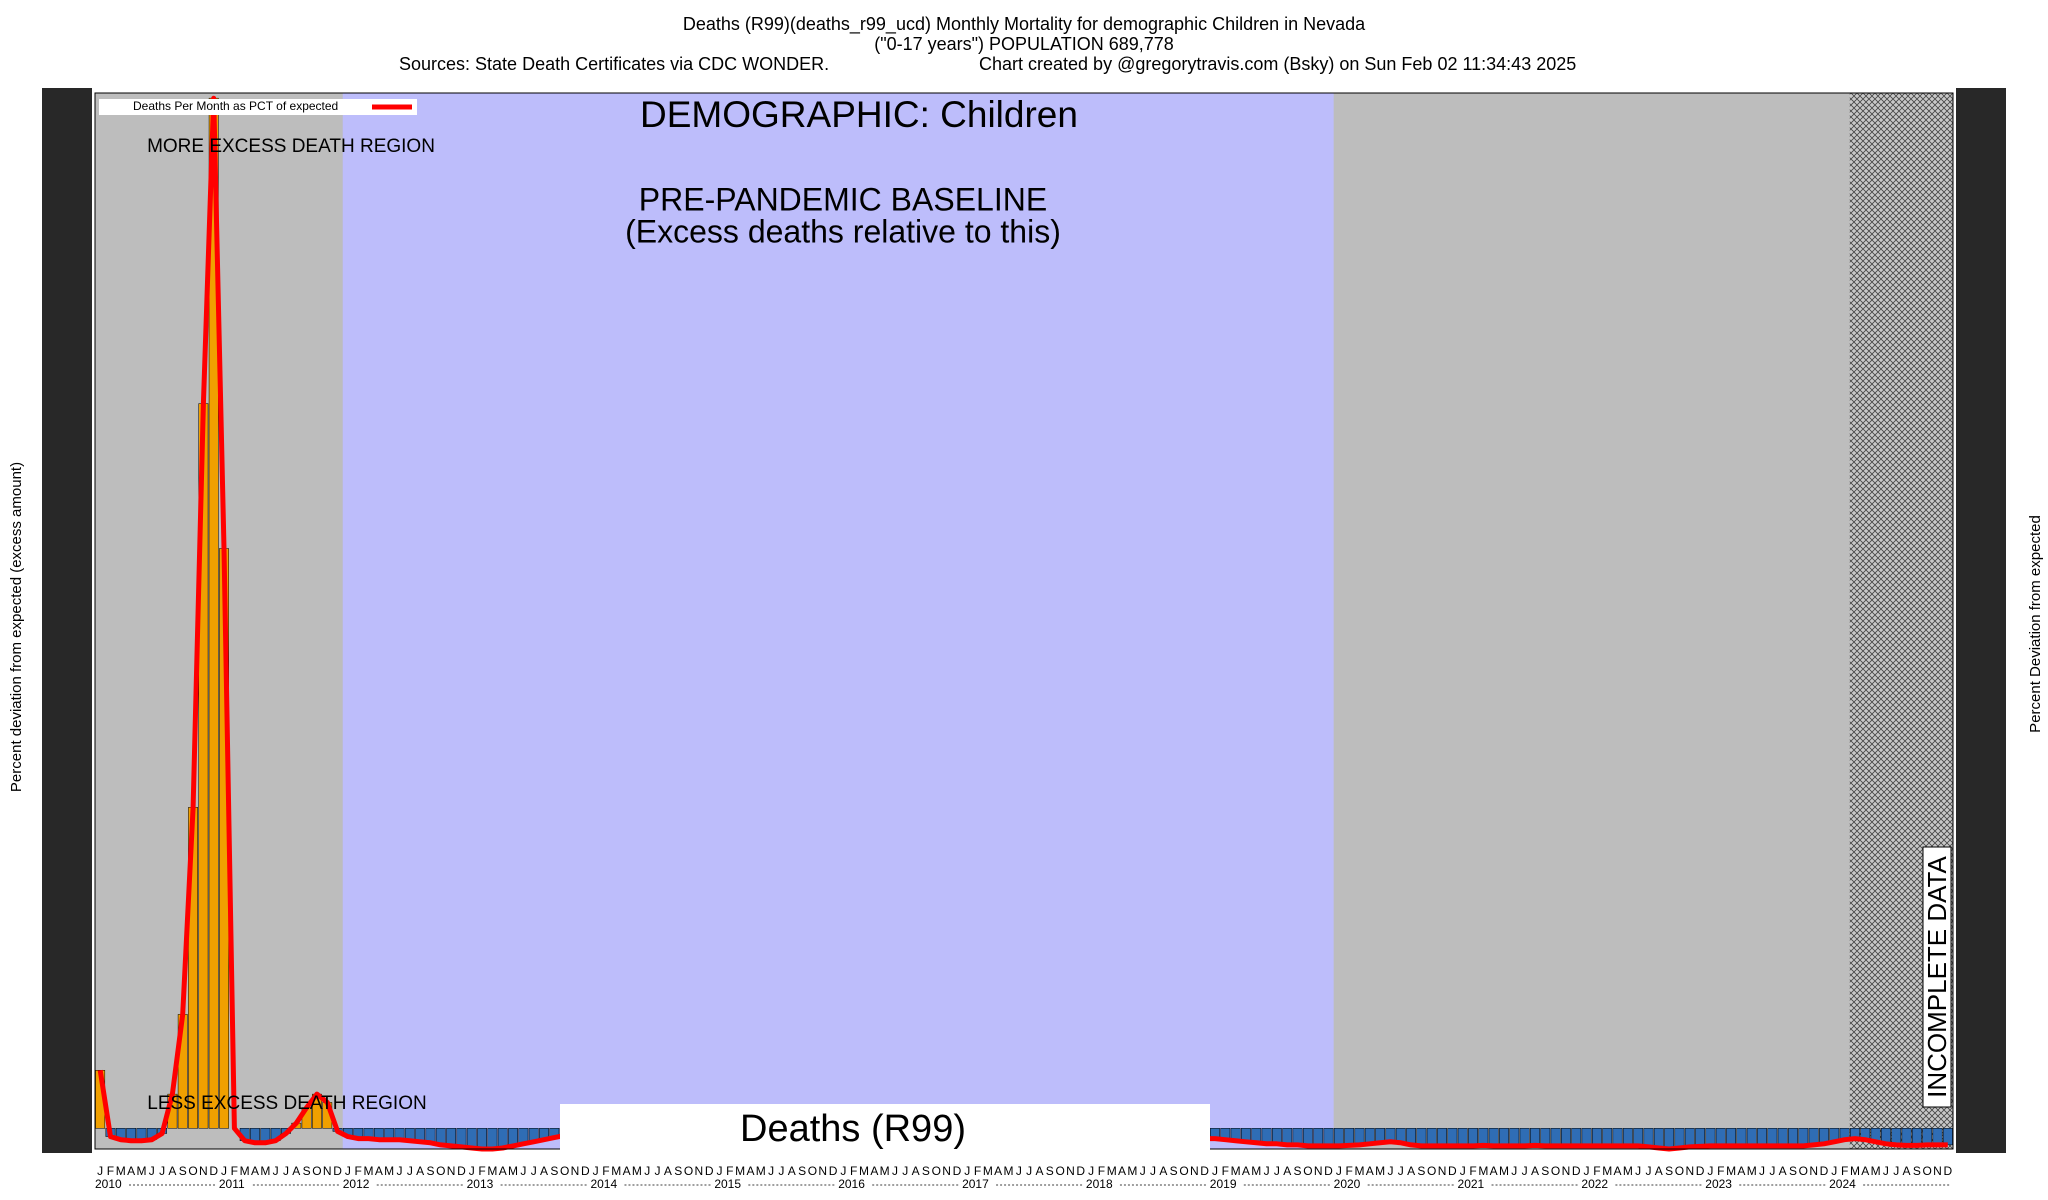 The image size is (2048, 1200). Describe the element at coordinates (843, 199) in the screenshot. I see `baseline-label: PRE-PANDEMIC BASELINE` at that location.